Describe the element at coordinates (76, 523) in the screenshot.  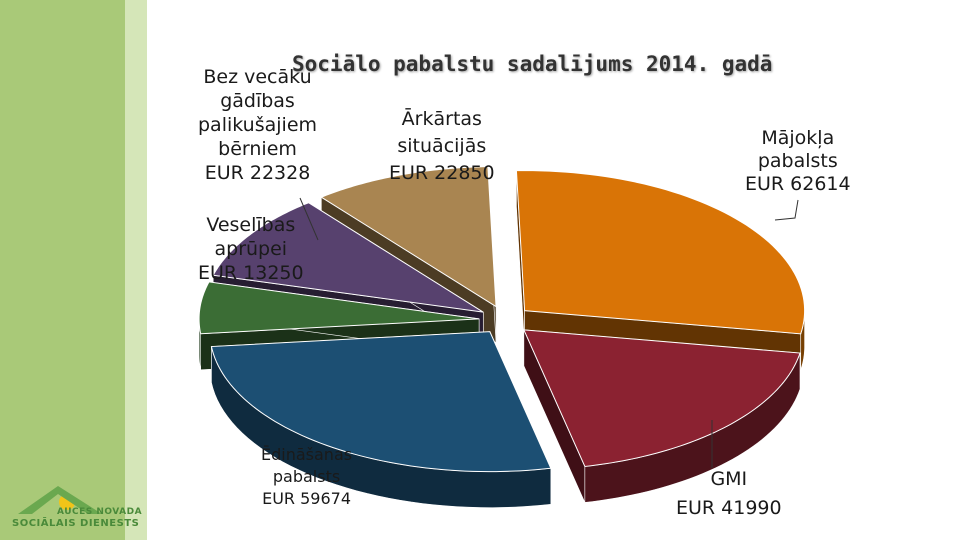
I see `logo-text-line2: SOCIĀLAIS DIENESTS` at that location.